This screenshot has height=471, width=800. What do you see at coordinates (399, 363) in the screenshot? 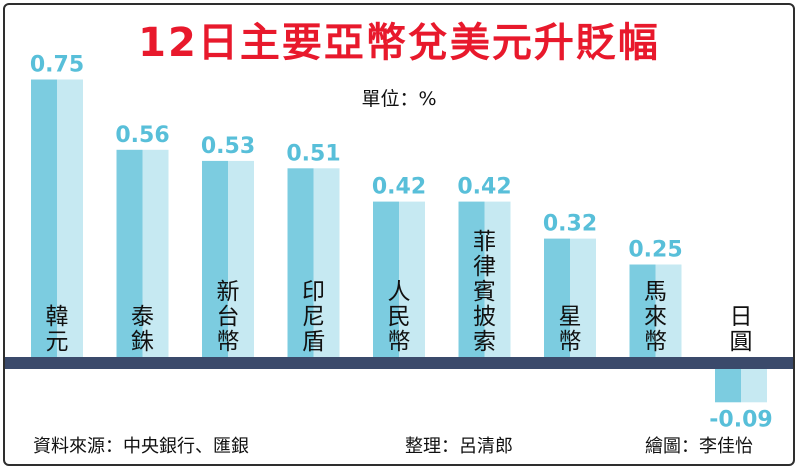
I see `zero-baseline` at bounding box center [399, 363].